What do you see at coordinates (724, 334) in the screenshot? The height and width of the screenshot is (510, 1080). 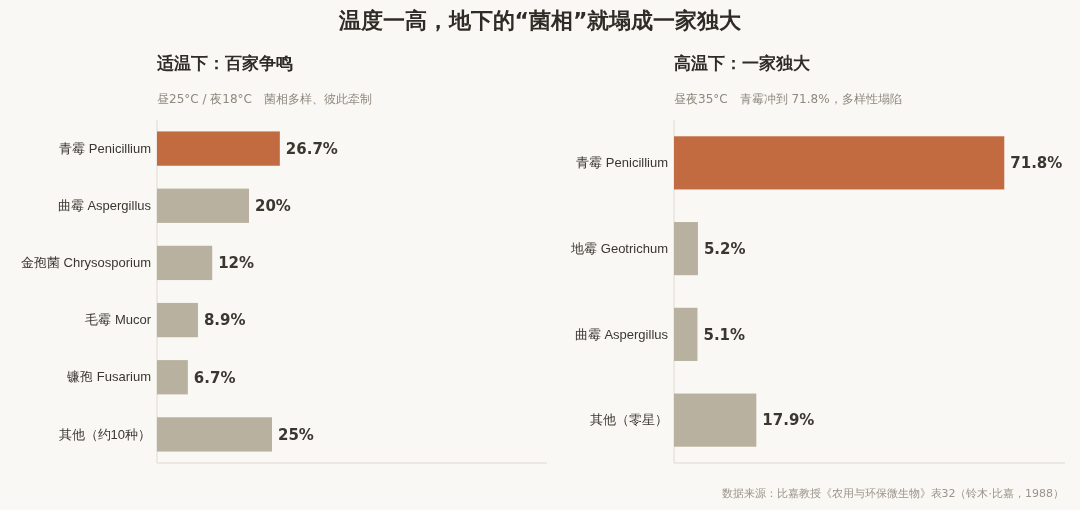 I see `data-label: 5.1%` at bounding box center [724, 334].